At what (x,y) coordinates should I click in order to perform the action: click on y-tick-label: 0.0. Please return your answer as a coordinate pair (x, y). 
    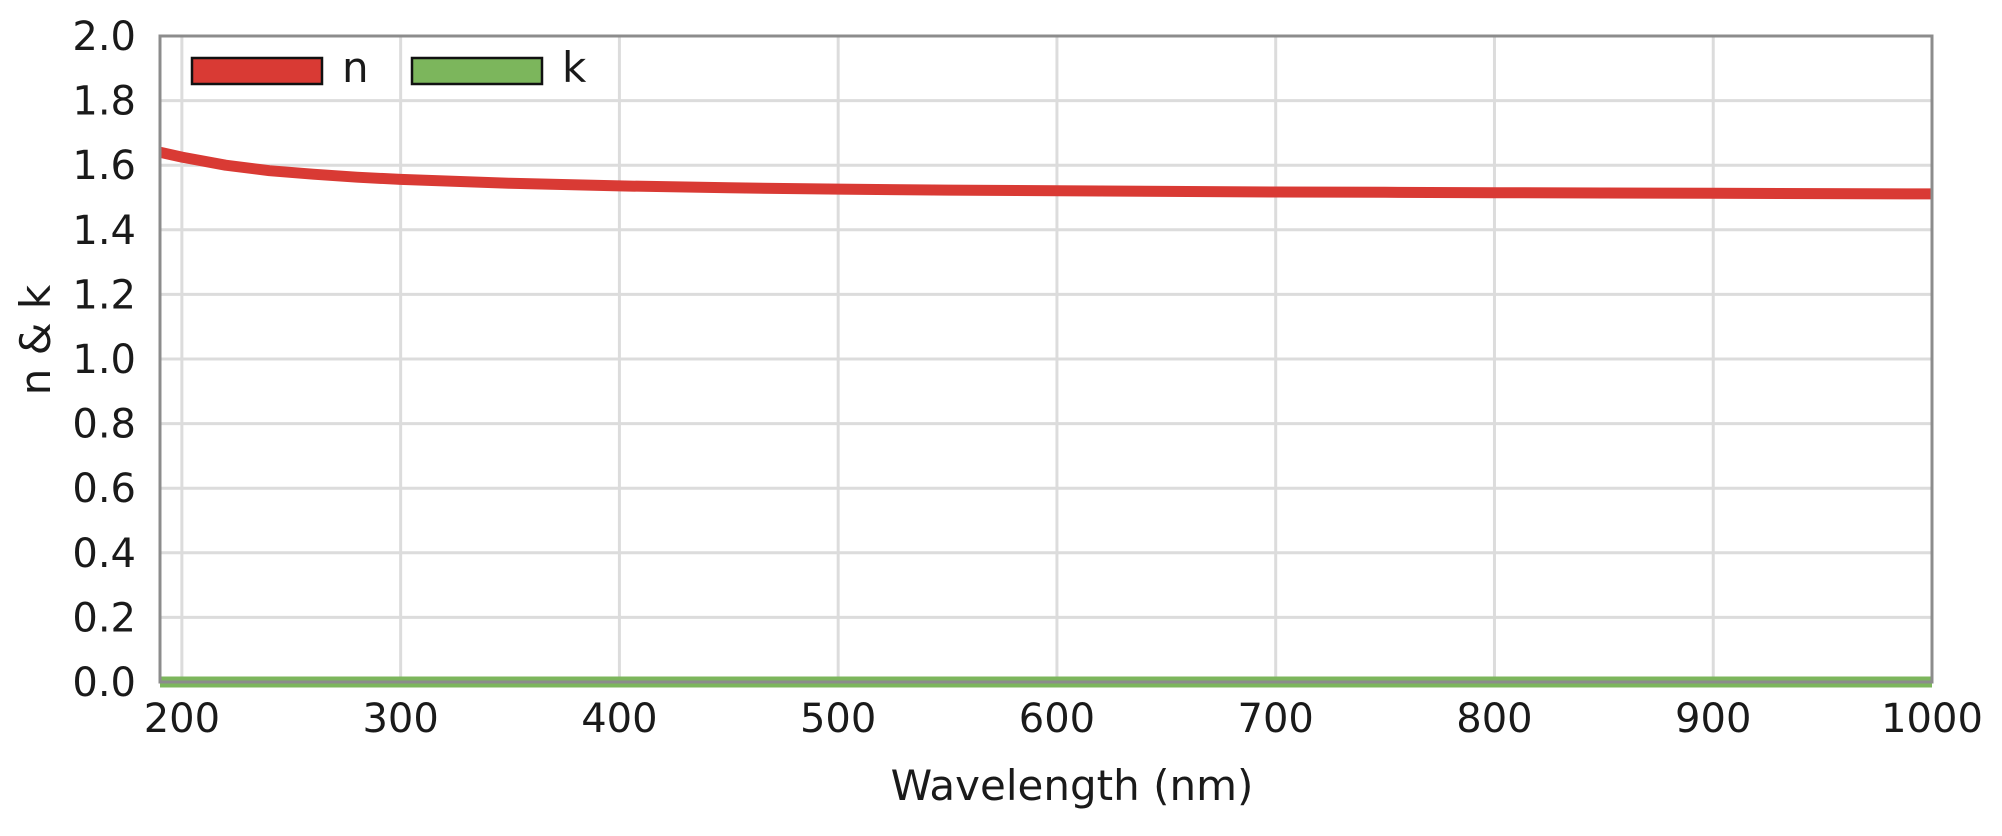
    Looking at the image, I should click on (104, 683).